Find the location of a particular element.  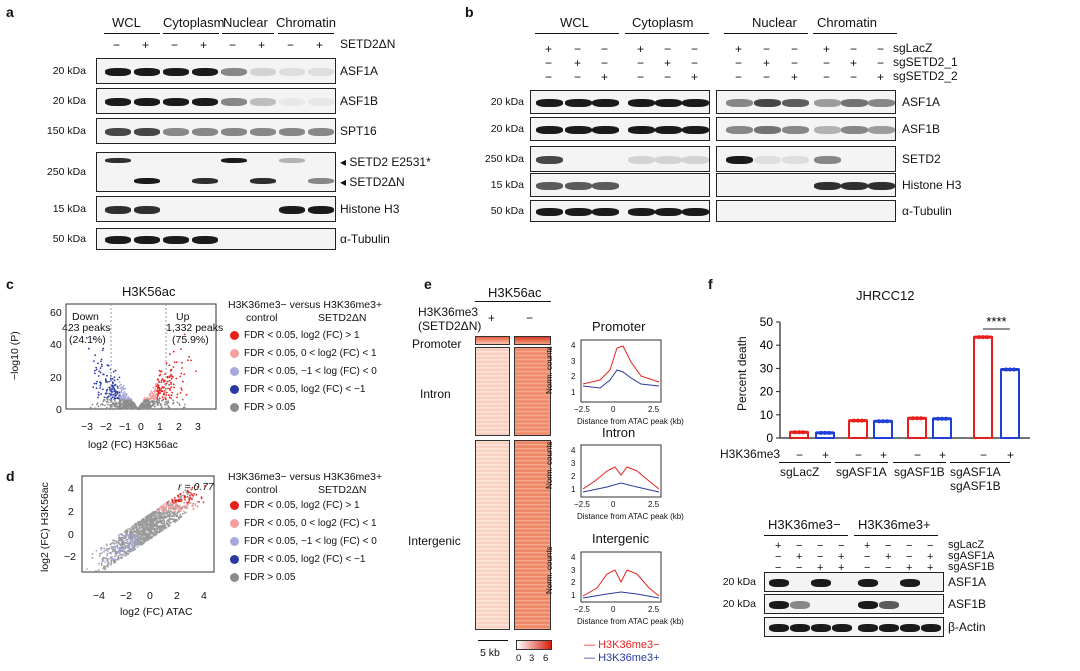

b-row-label: Histone H3 is located at coordinates (932, 185).